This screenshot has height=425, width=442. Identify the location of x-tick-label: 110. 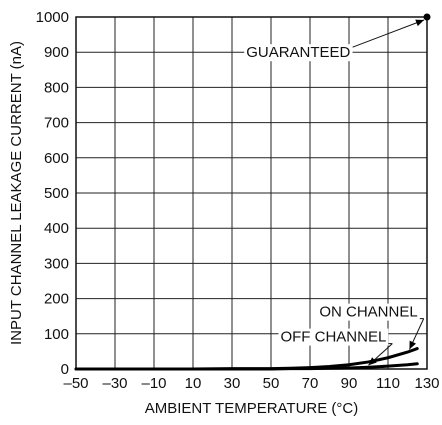
(388, 383).